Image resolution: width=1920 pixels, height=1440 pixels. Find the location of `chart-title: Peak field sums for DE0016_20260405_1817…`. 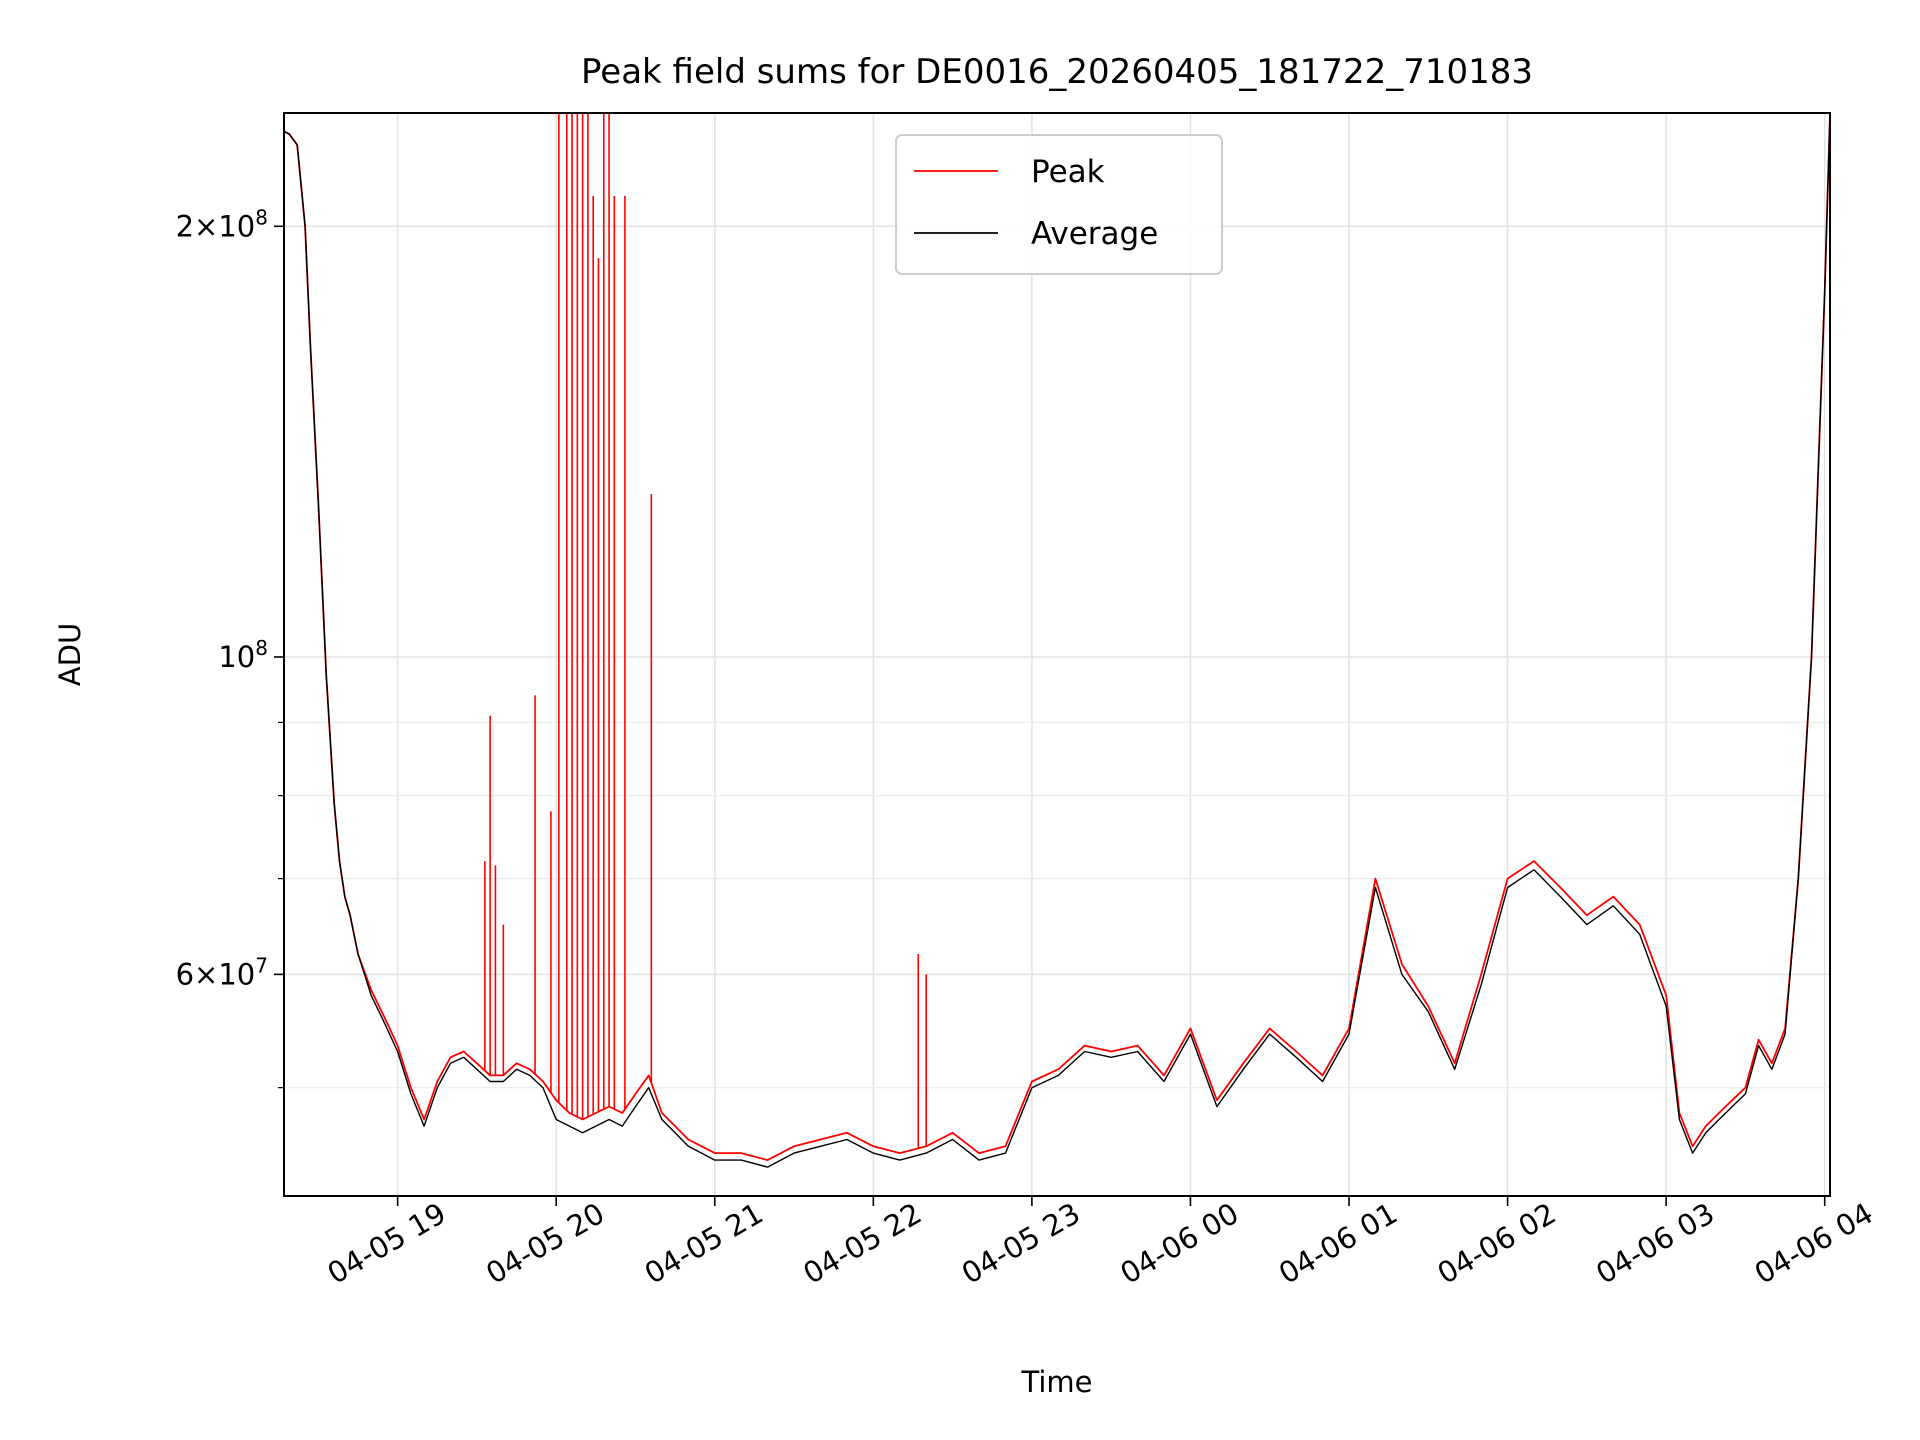

chart-title: Peak field sums for DE0016_20260405_1817… is located at coordinates (1057, 72).